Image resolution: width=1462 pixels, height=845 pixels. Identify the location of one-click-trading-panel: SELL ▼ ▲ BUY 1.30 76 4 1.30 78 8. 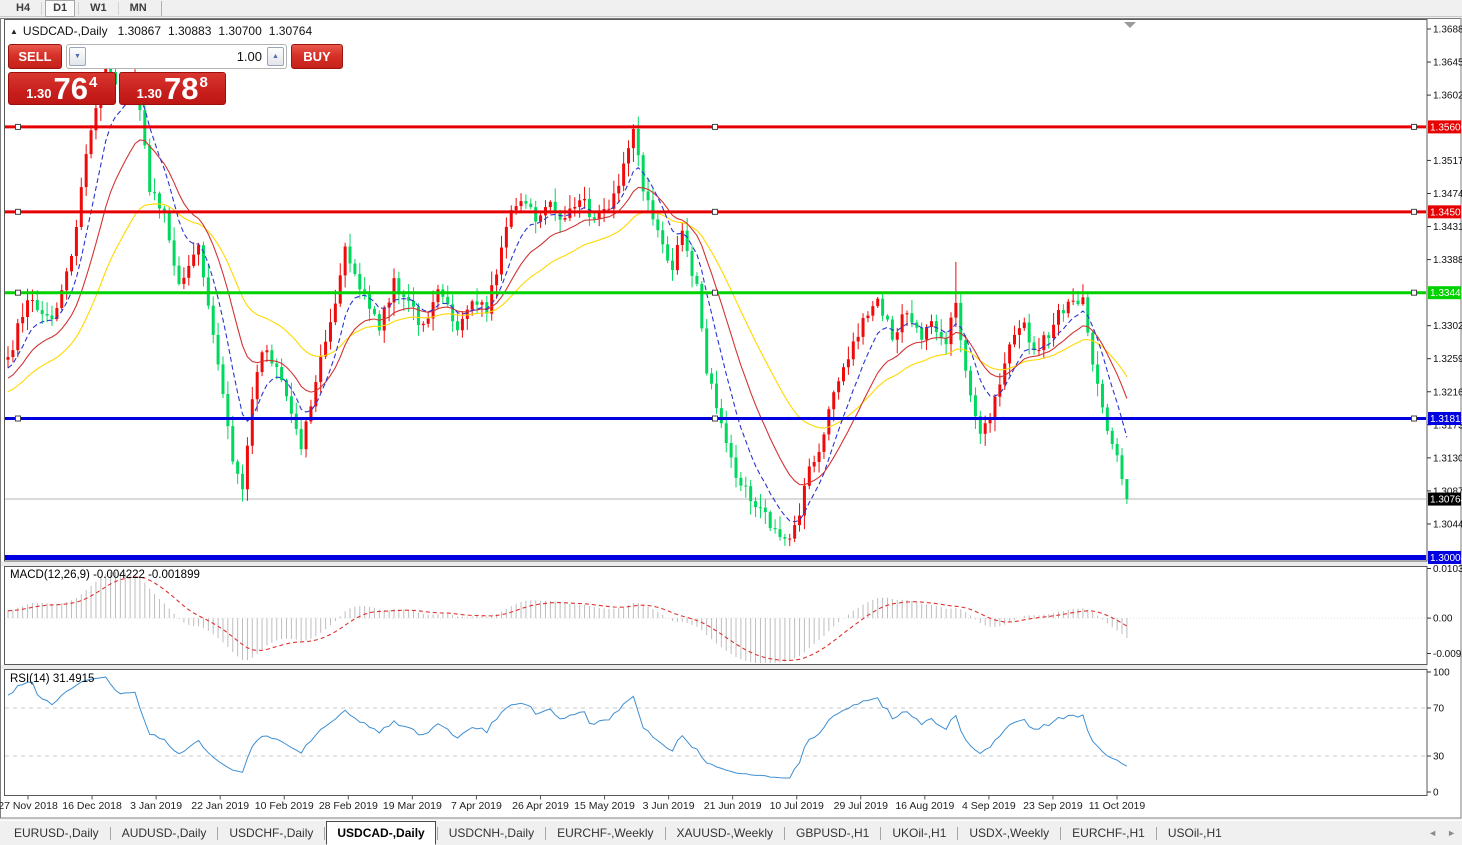
(175, 74).